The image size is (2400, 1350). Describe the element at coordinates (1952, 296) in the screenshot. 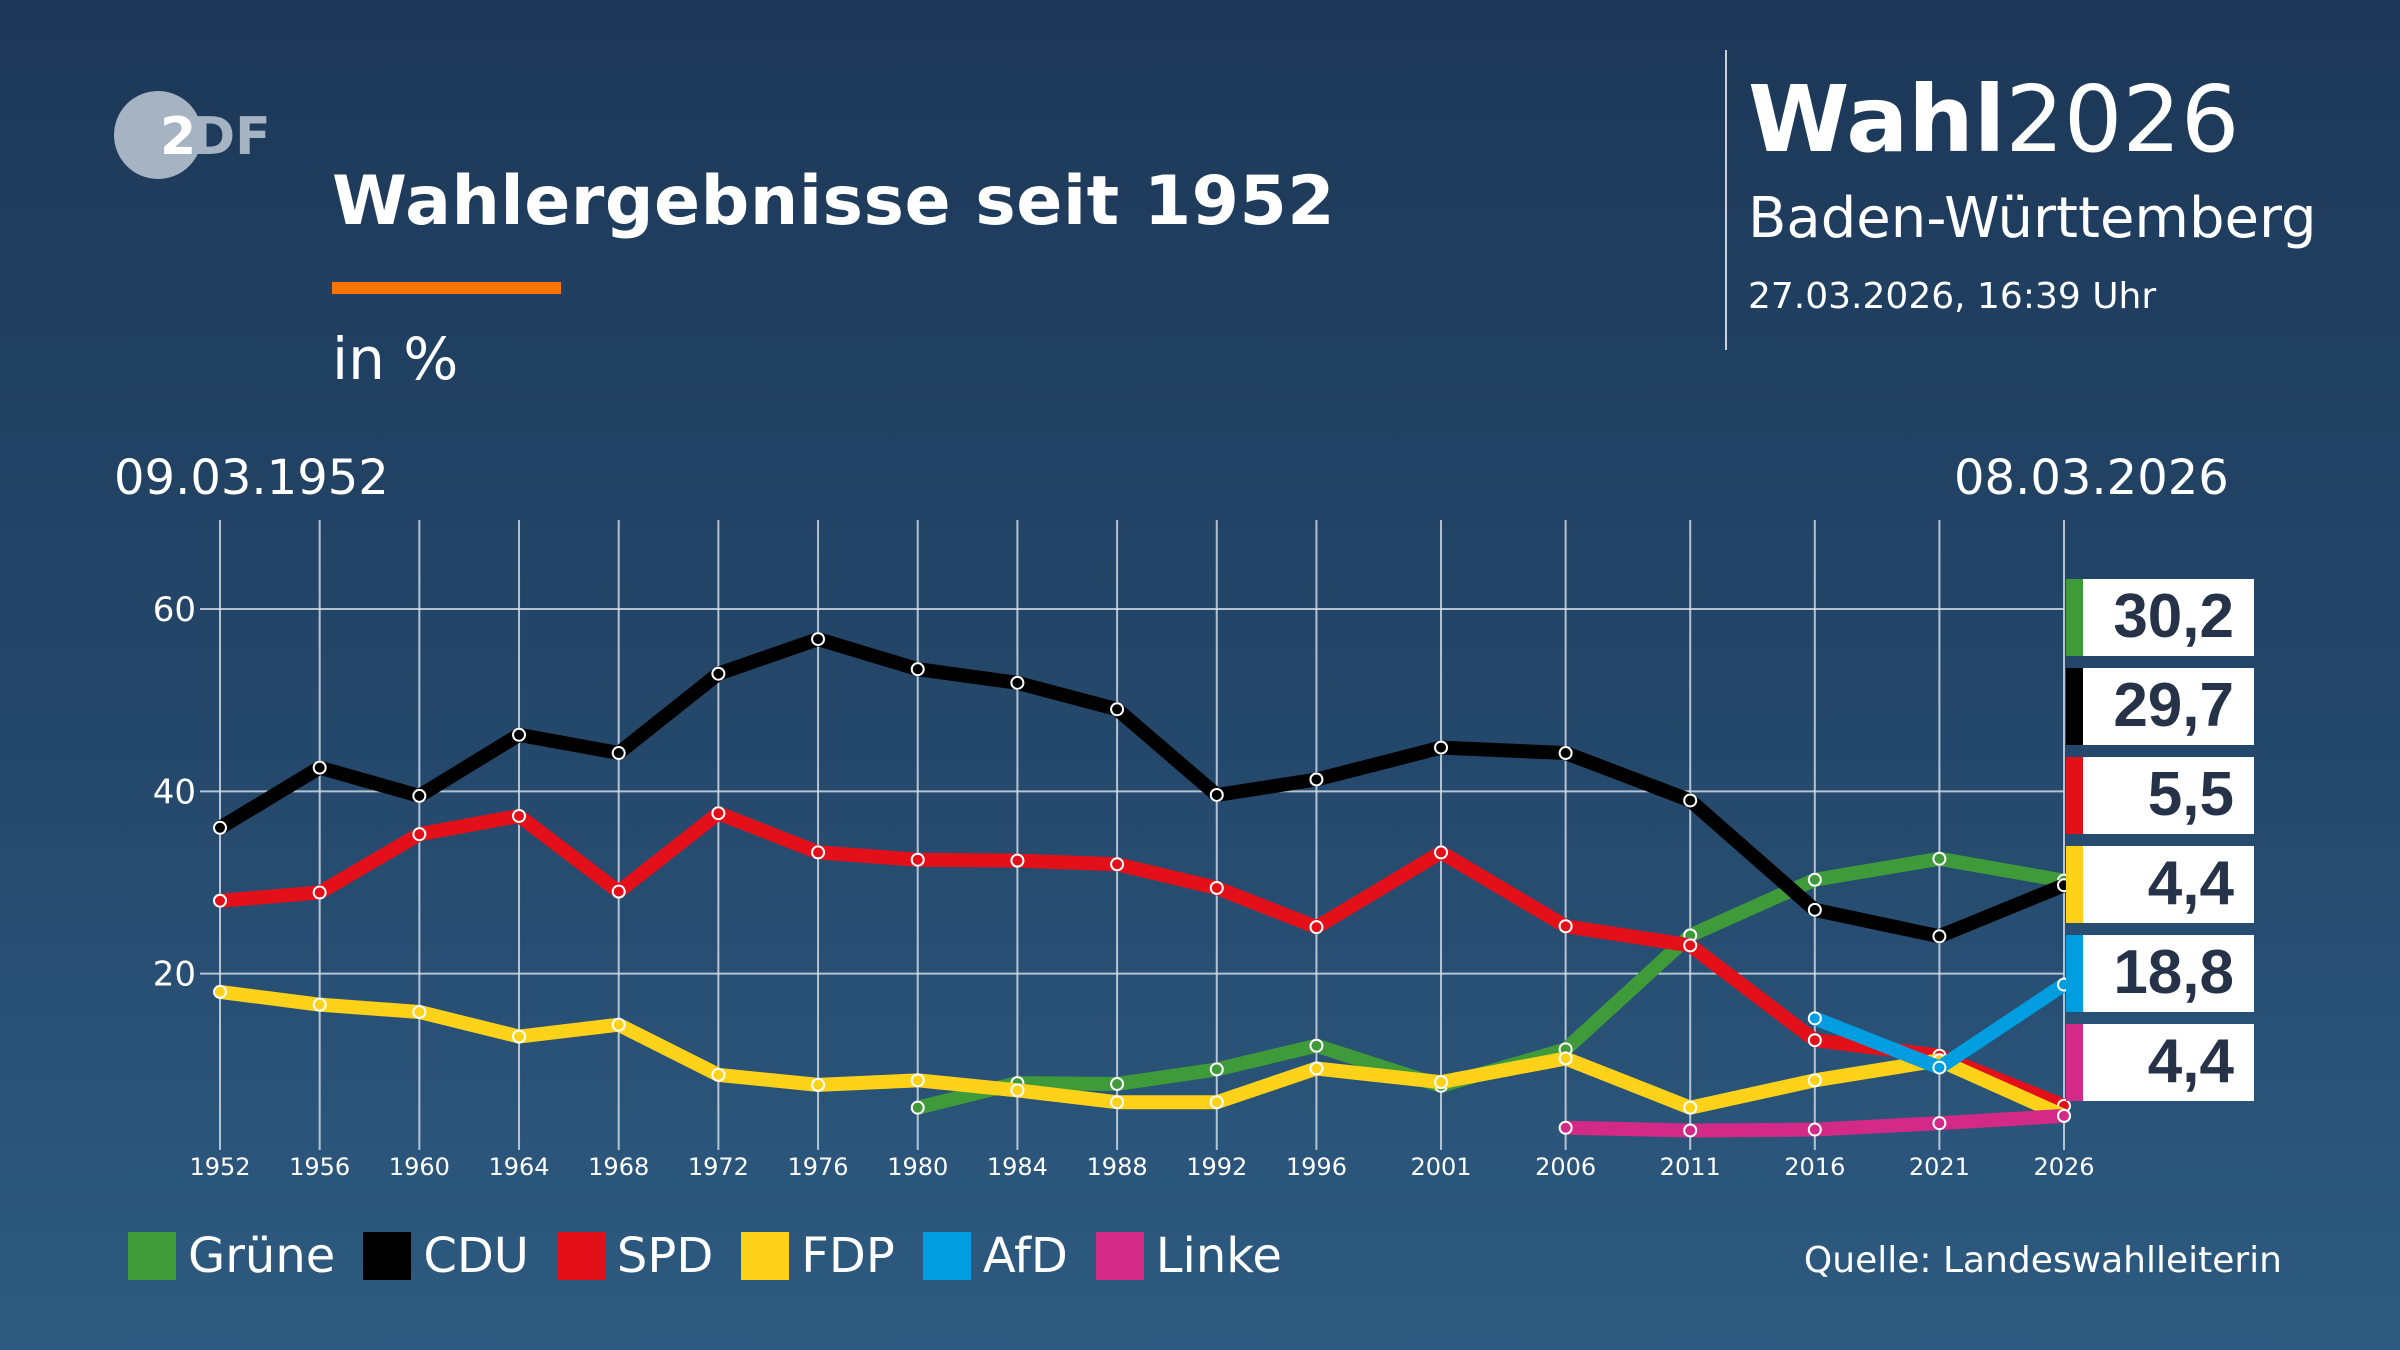

I see `timestamp: 27.03.2026, 16:39 Uhr` at that location.